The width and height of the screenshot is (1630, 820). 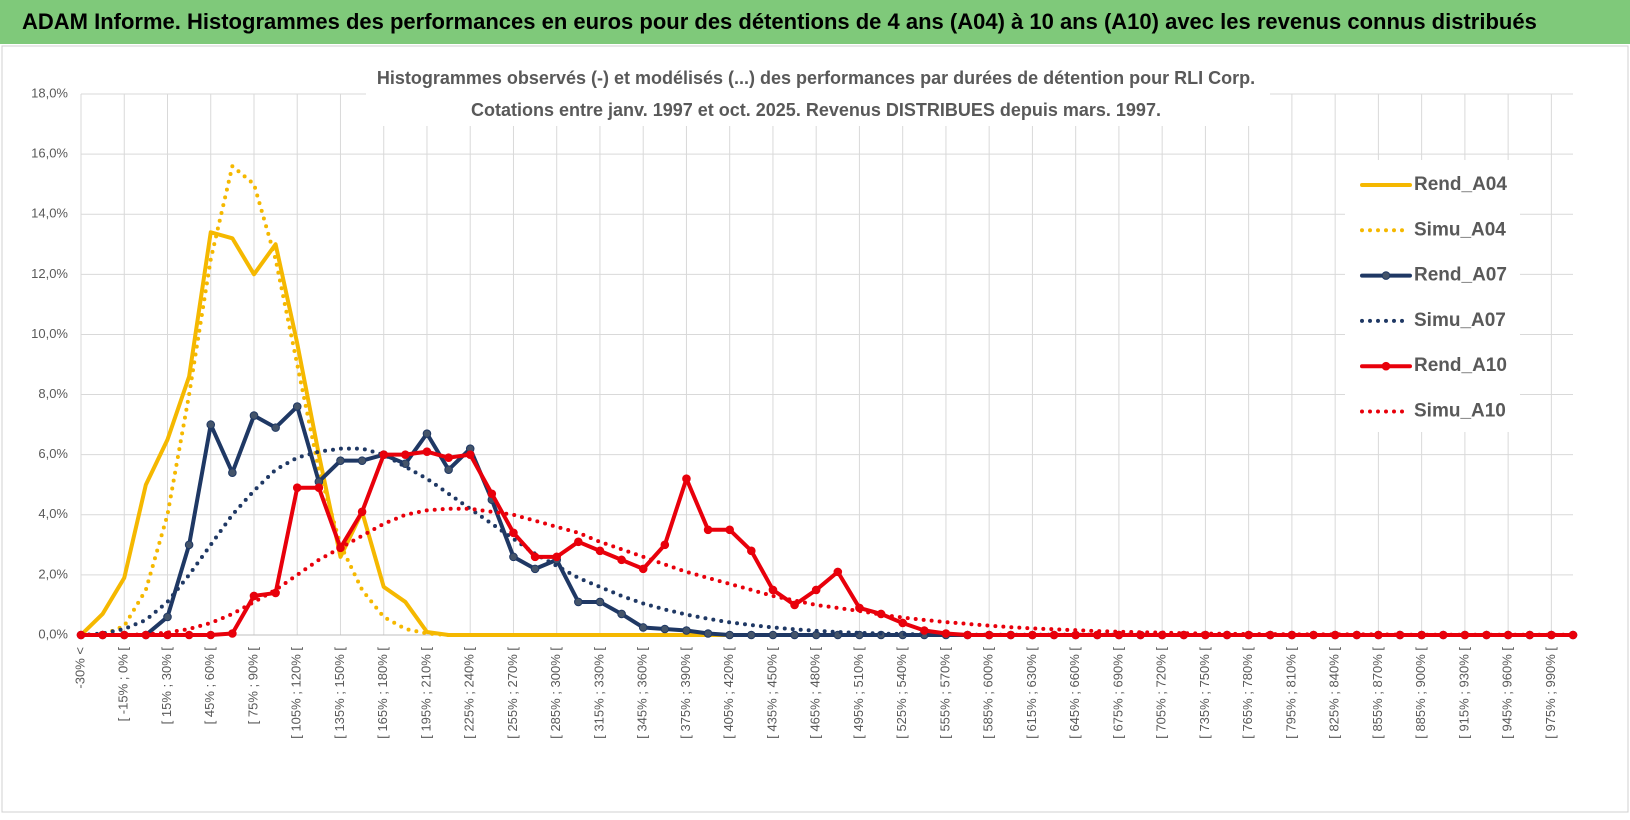 What do you see at coordinates (49, 153) in the screenshot?
I see `y-tick-label: 16,0%` at bounding box center [49, 153].